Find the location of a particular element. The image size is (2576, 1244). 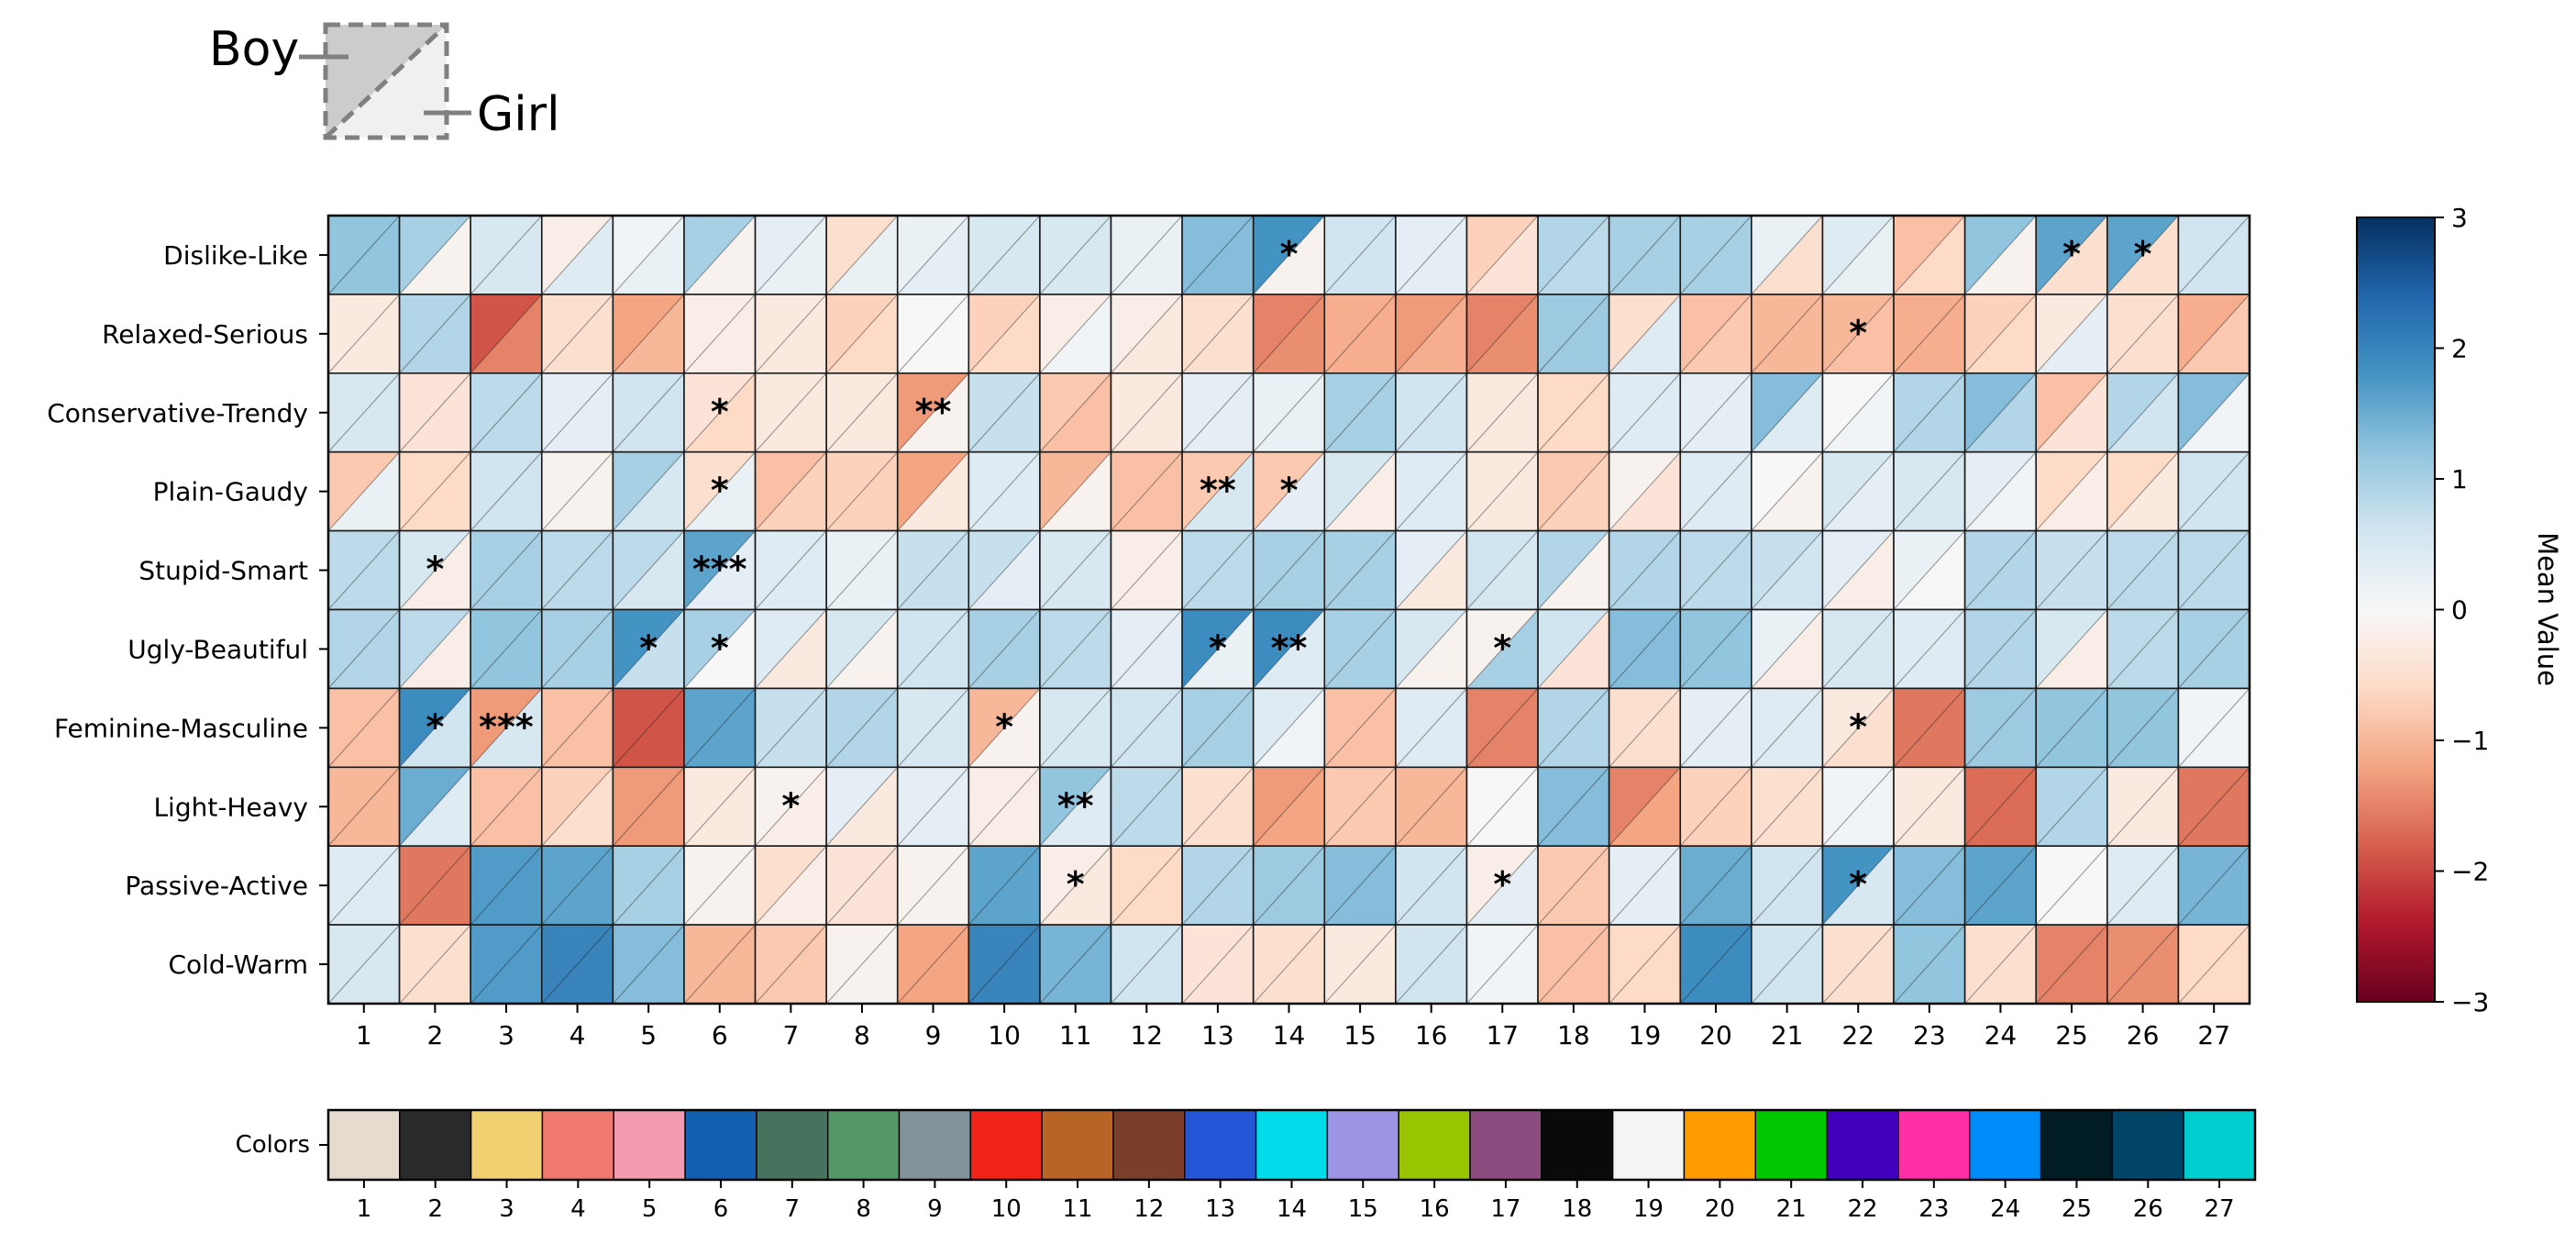

color-strip-tick-label: 10 is located at coordinates (1006, 1209).